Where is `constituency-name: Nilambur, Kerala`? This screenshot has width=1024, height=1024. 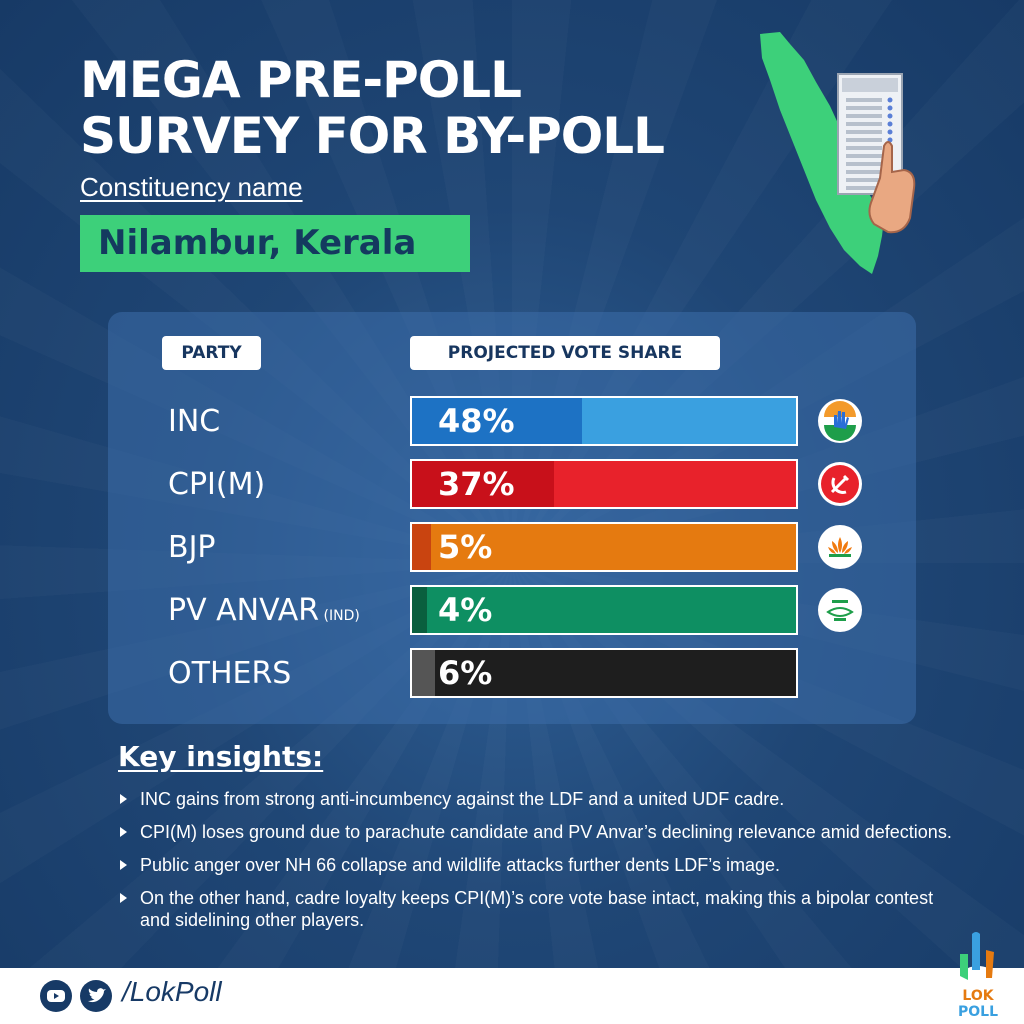
constituency-name: Nilambur, Kerala is located at coordinates (275, 243).